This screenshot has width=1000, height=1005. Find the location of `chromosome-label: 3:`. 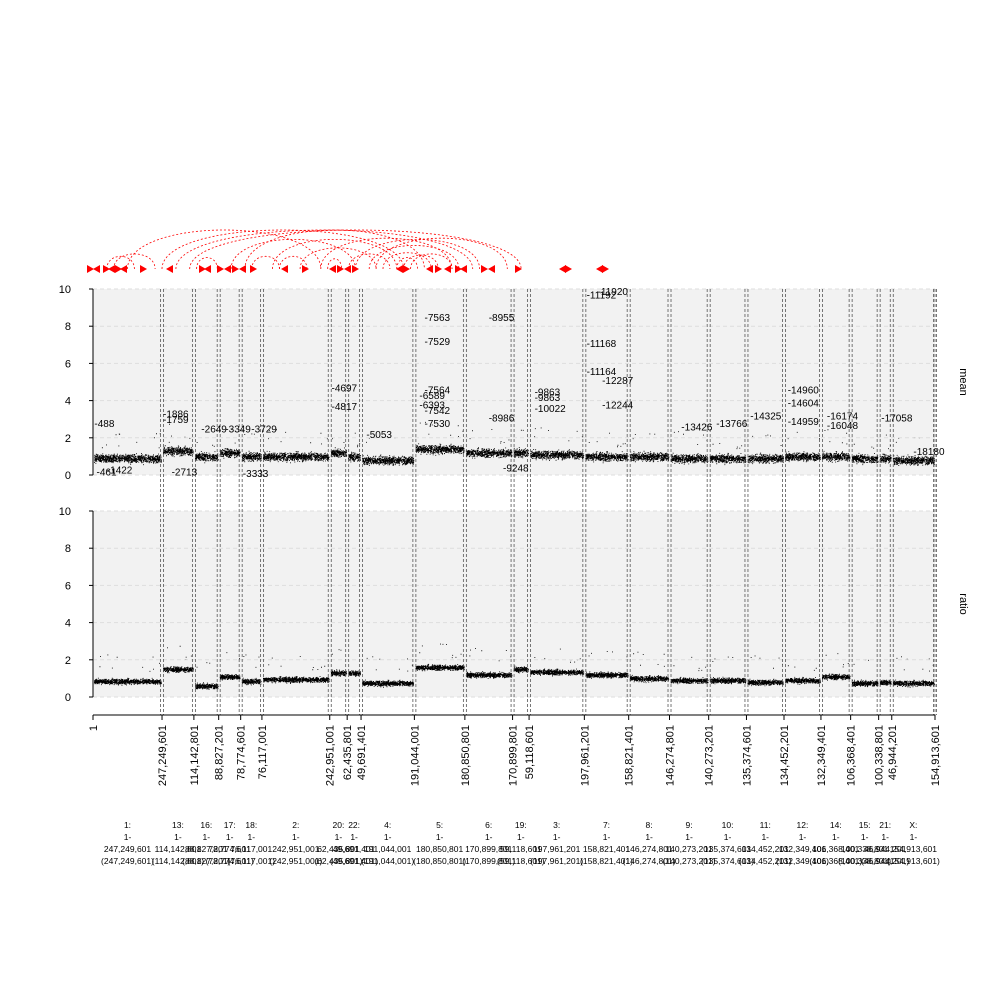

chromosome-label: 3: is located at coordinates (556, 825).